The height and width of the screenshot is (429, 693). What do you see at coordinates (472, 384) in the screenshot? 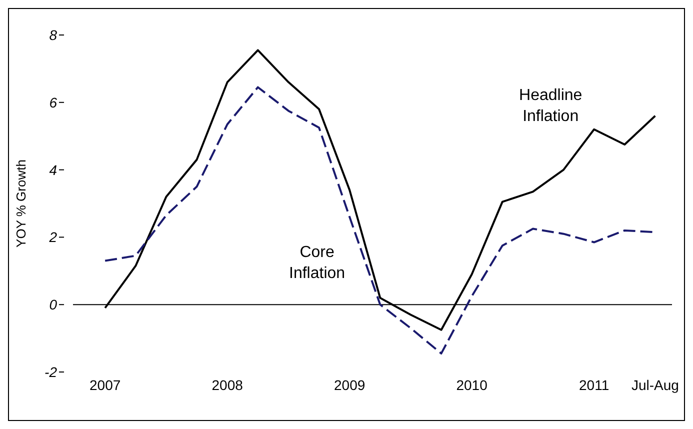
I see `x-tick-label: 2010` at bounding box center [472, 384].